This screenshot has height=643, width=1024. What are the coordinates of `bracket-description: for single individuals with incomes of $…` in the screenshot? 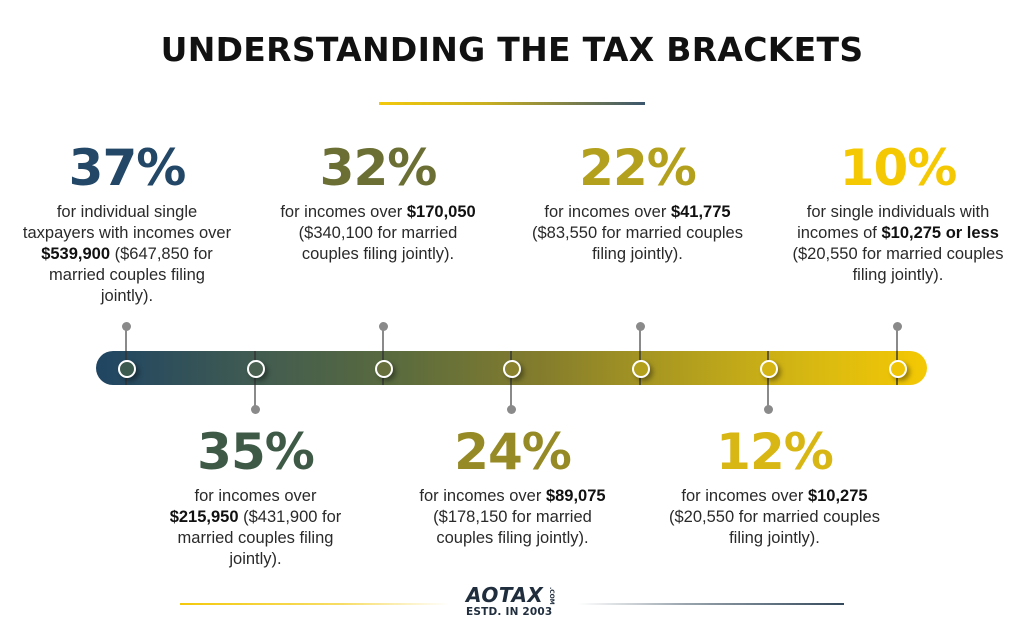 It's located at (898, 243).